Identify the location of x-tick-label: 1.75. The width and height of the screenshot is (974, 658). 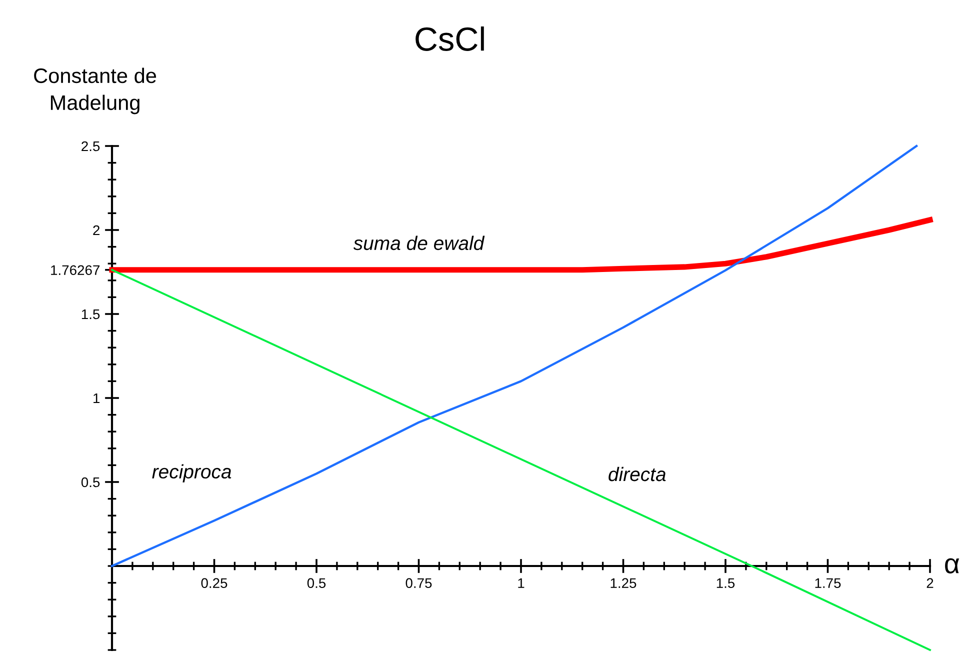
(828, 583).